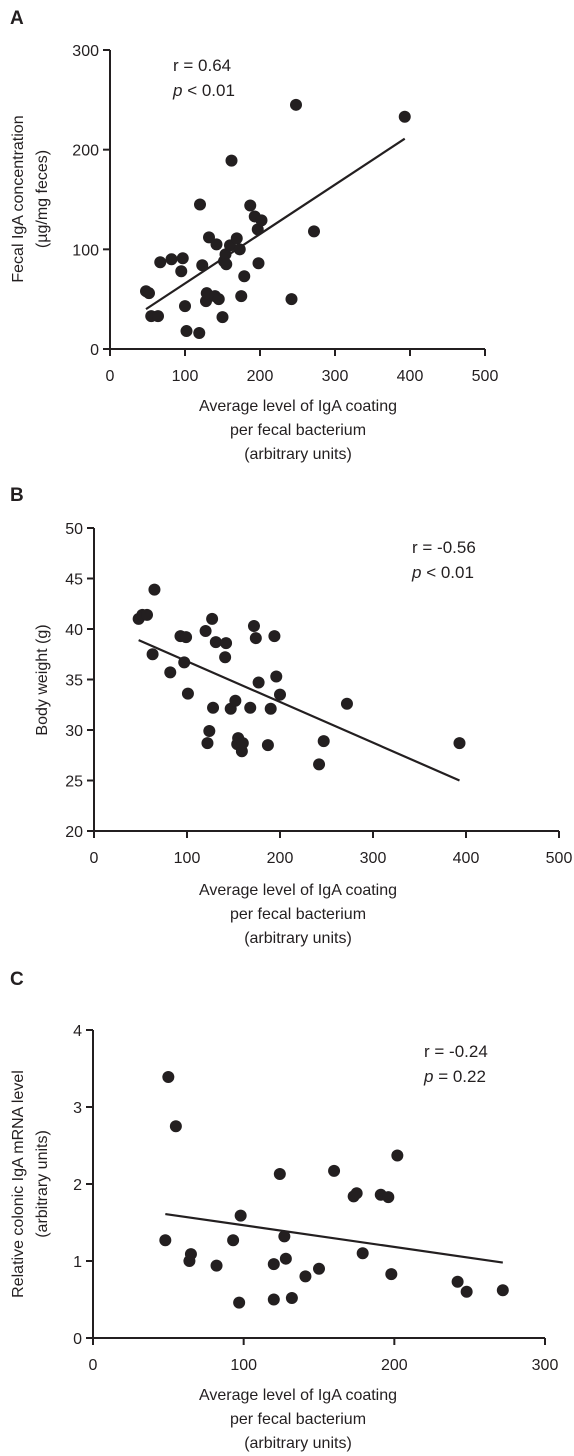  I want to click on y-axis-title-line: Fecal IgA concentration, so click(18, 198).